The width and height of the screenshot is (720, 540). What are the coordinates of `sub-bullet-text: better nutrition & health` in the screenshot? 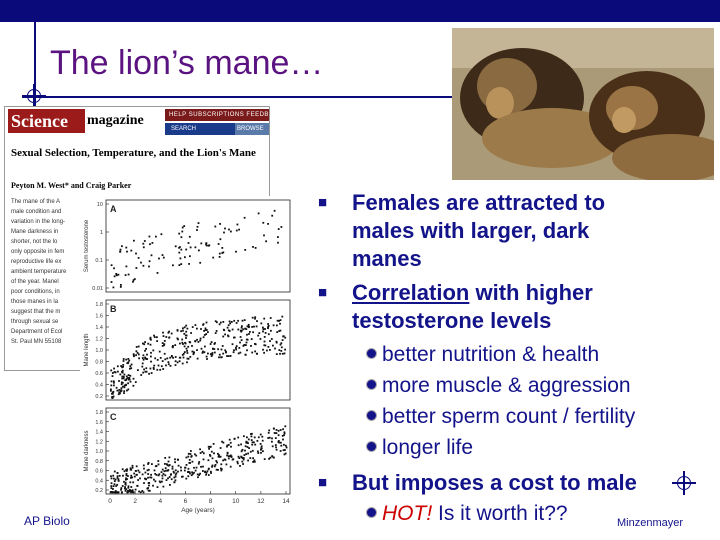 It's located at (491, 354).